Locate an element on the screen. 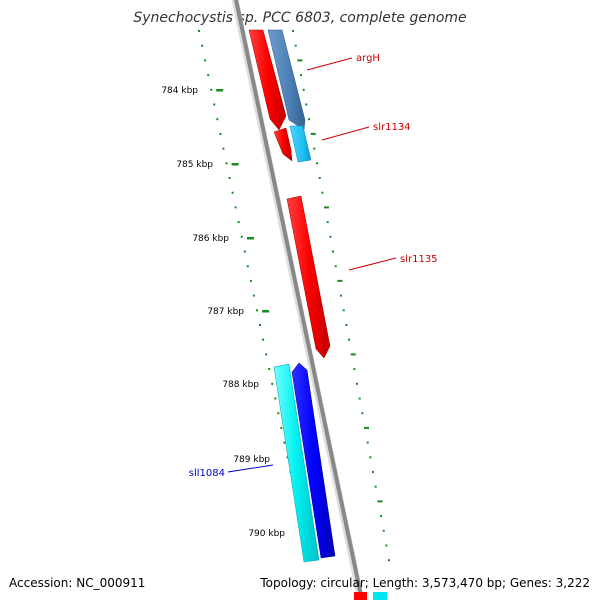  bottom-partial-features is located at coordinates (370, 596).